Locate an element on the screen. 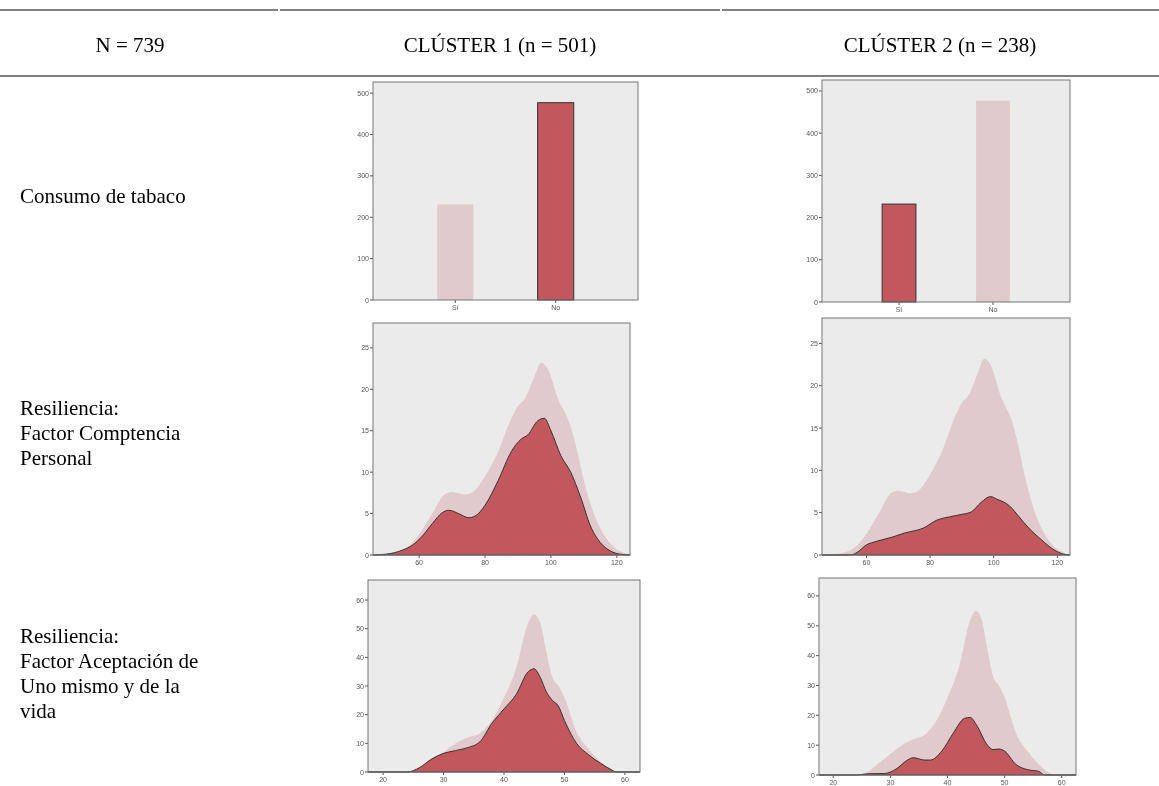  text: Consumo de tabaco is located at coordinates (103, 196).